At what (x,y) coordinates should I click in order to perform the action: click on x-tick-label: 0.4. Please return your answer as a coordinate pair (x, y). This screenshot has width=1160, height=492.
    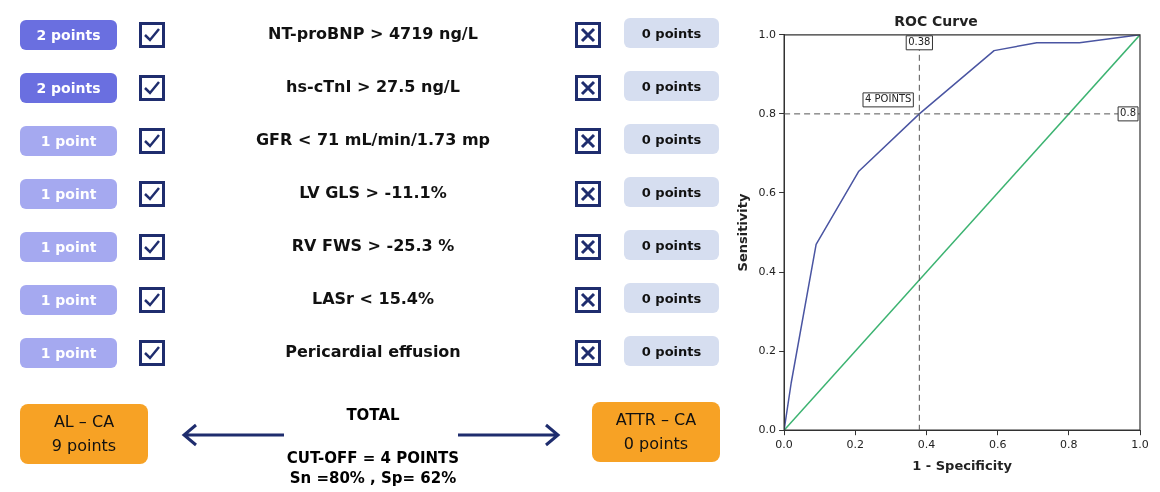
    Looking at the image, I should click on (926, 444).